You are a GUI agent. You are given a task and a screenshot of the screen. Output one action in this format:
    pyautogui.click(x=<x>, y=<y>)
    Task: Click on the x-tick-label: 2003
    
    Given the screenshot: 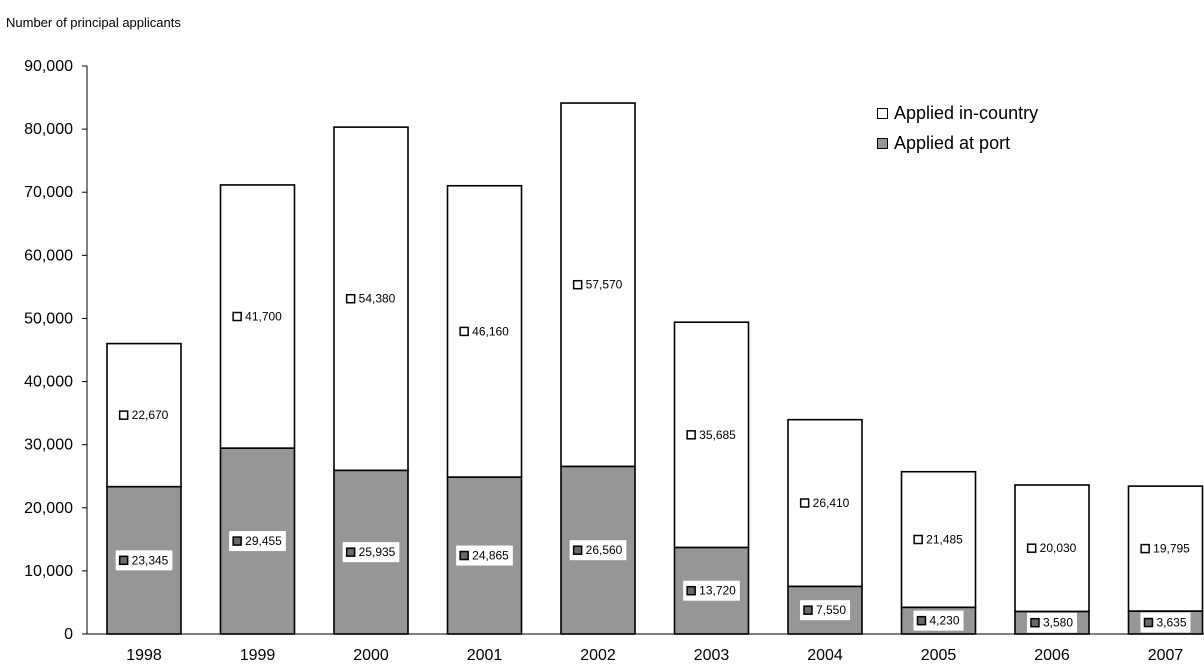 What is the action you would take?
    pyautogui.click(x=712, y=655)
    